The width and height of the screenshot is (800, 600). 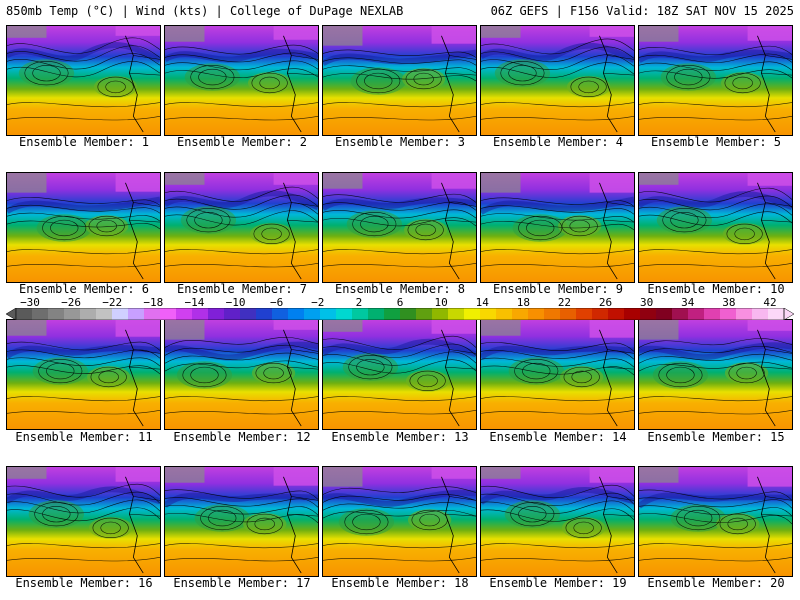 I want to click on colorbar-tick-label: 14, so click(x=482, y=302).